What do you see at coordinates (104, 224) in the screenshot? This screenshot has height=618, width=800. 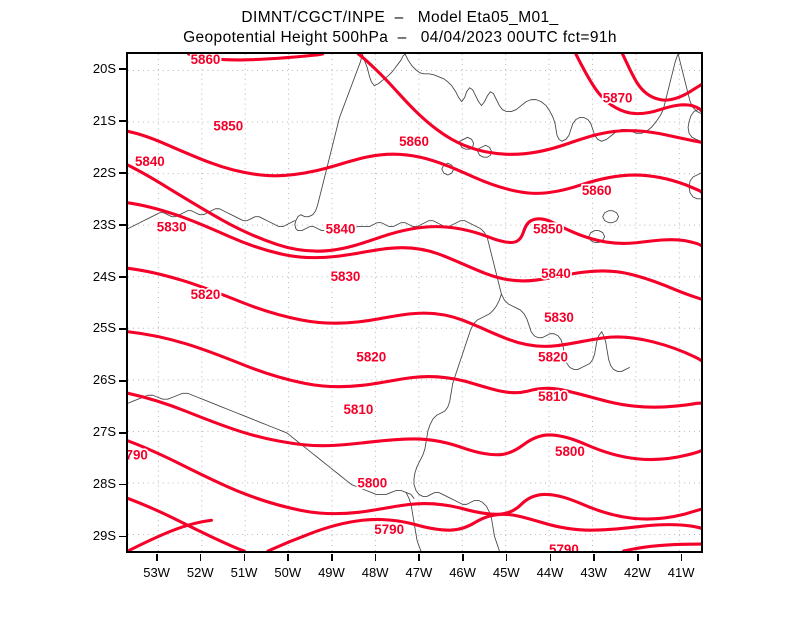 I see `y-axis-tick-label: 23S` at bounding box center [104, 224].